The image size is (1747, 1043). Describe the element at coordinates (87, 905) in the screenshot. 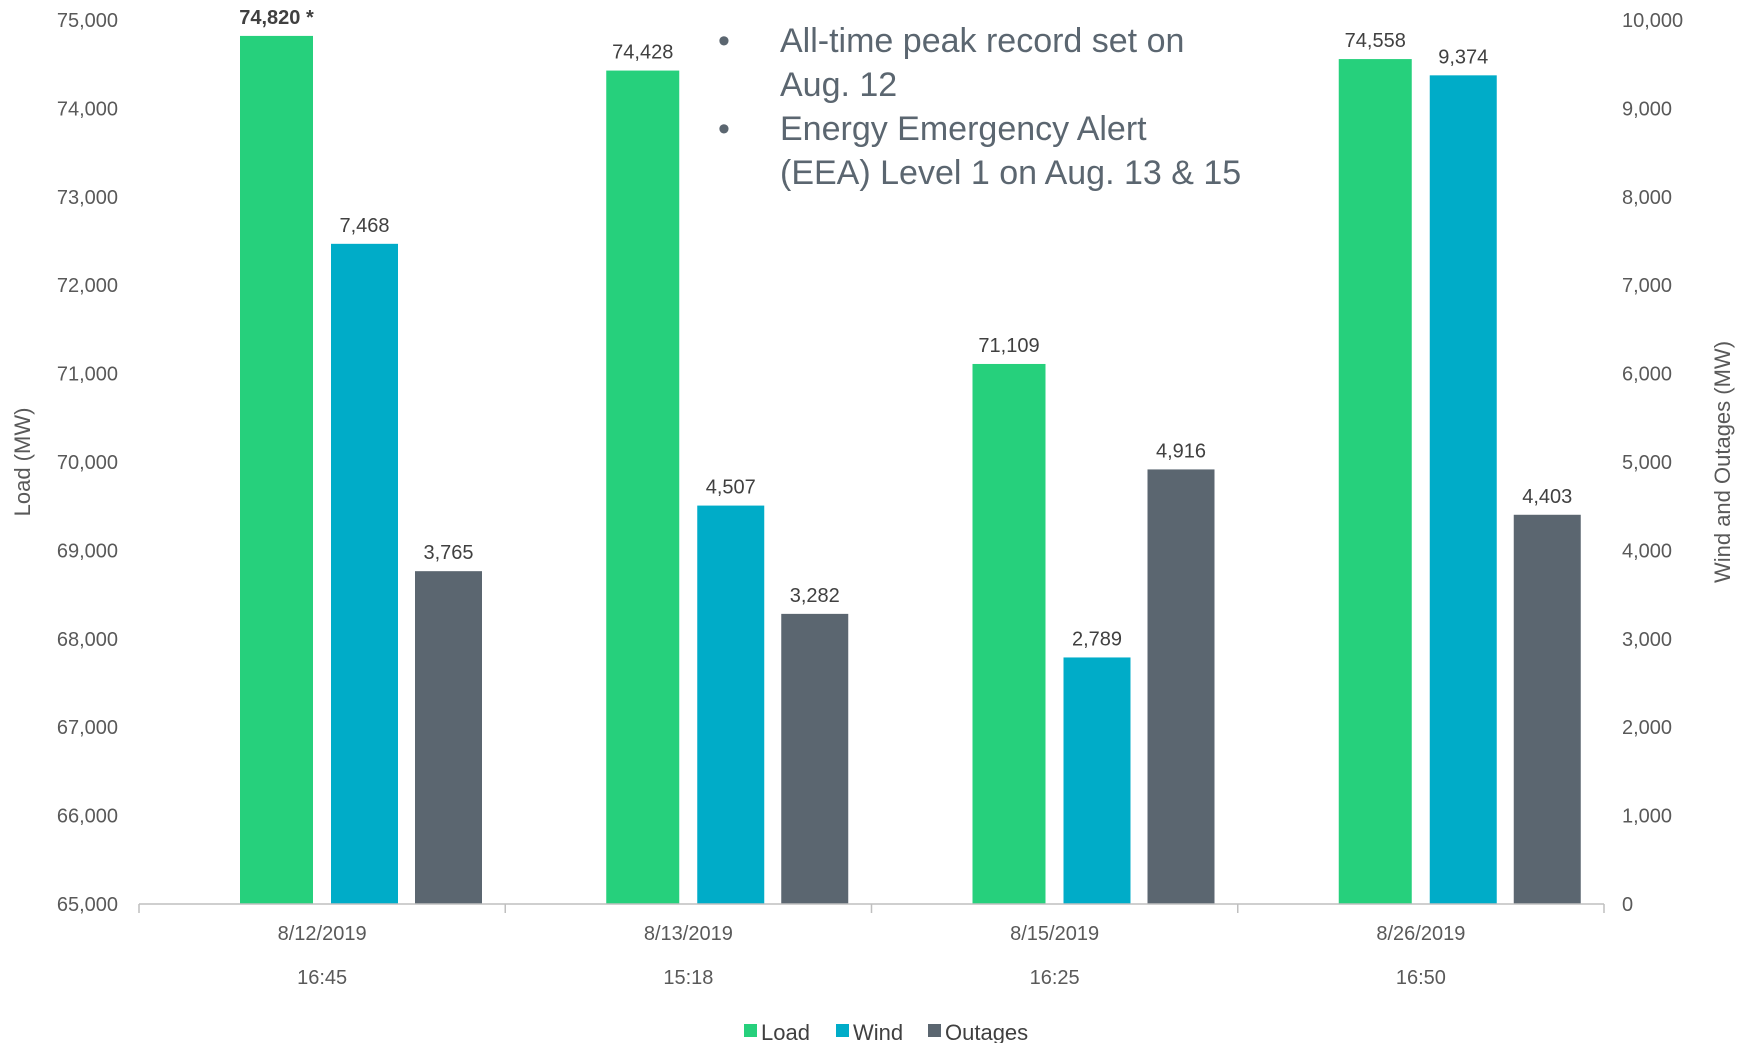

I see `y-left-tick-label: 65,000` at that location.